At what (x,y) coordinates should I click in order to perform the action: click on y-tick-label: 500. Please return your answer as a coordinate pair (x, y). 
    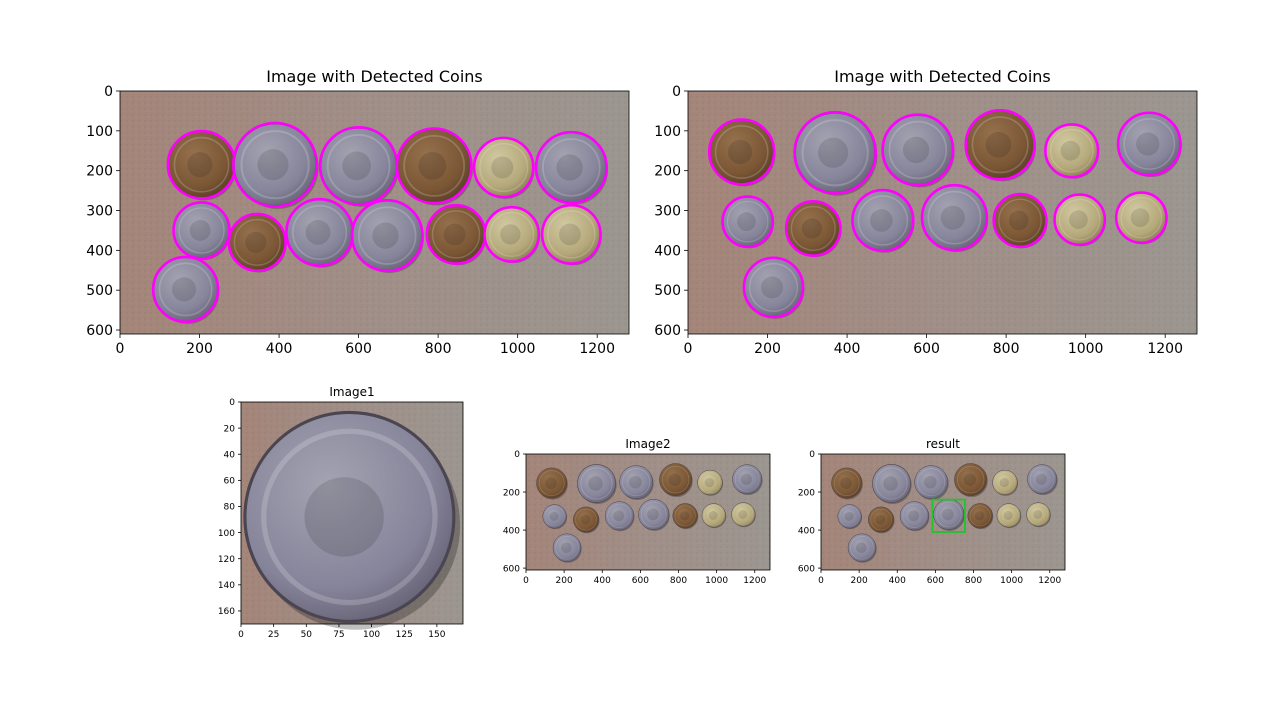
    Looking at the image, I should click on (667, 291).